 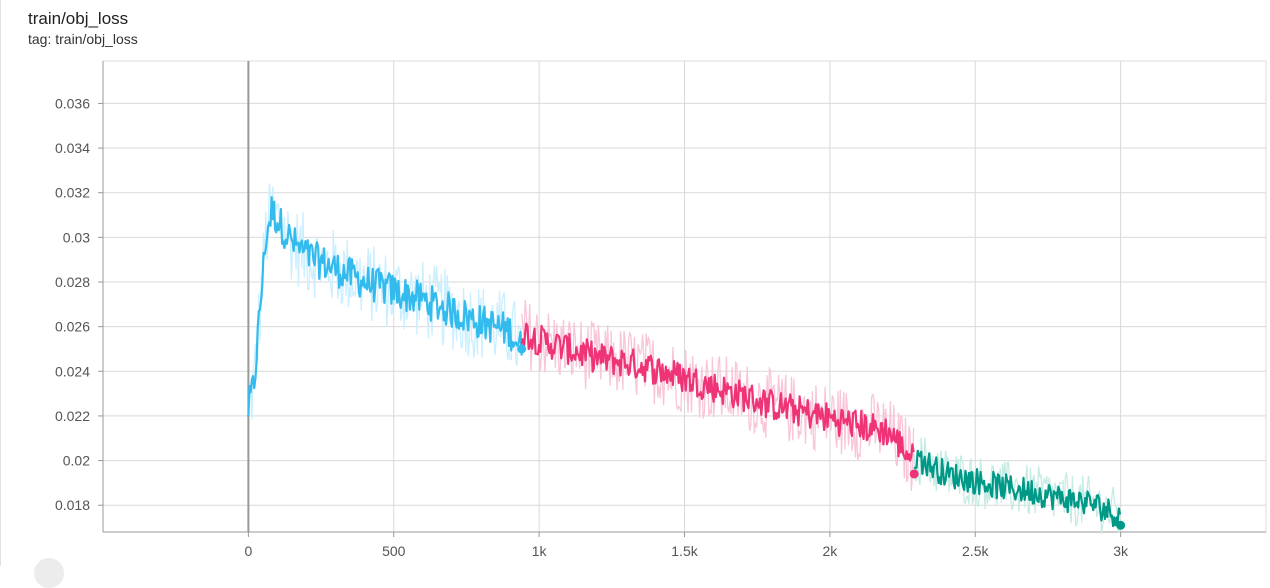 I want to click on y-tick-label: 0.036, so click(x=72, y=103).